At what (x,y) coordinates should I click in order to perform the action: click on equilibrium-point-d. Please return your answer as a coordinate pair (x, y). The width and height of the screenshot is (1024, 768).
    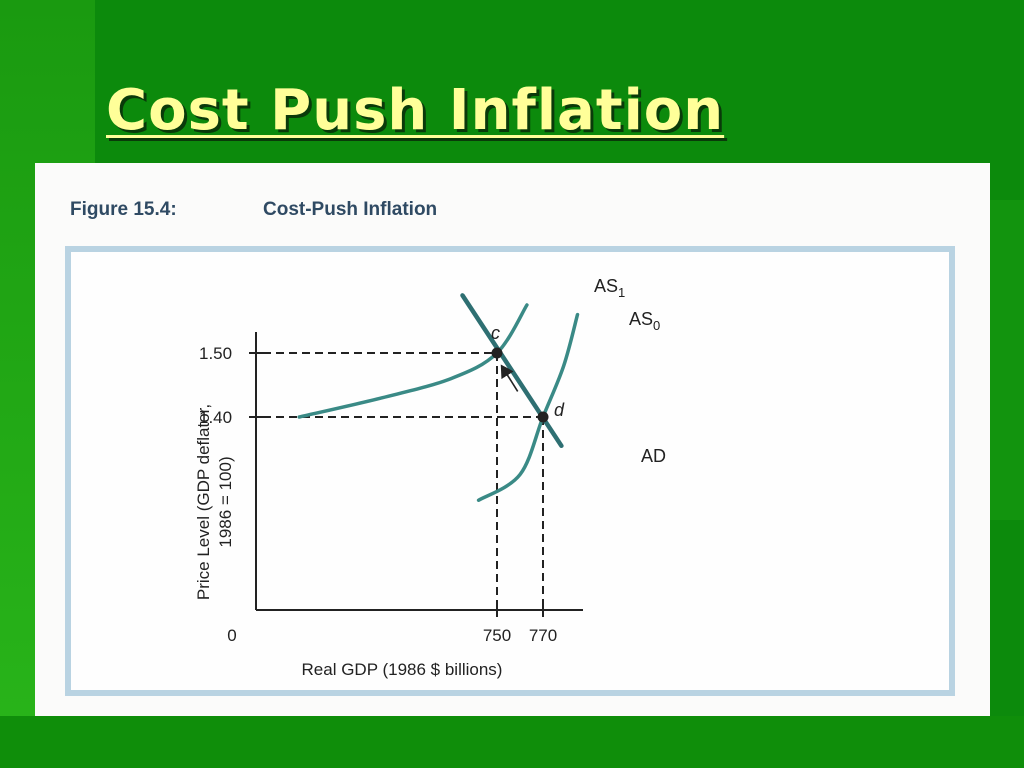
    Looking at the image, I should click on (543, 417).